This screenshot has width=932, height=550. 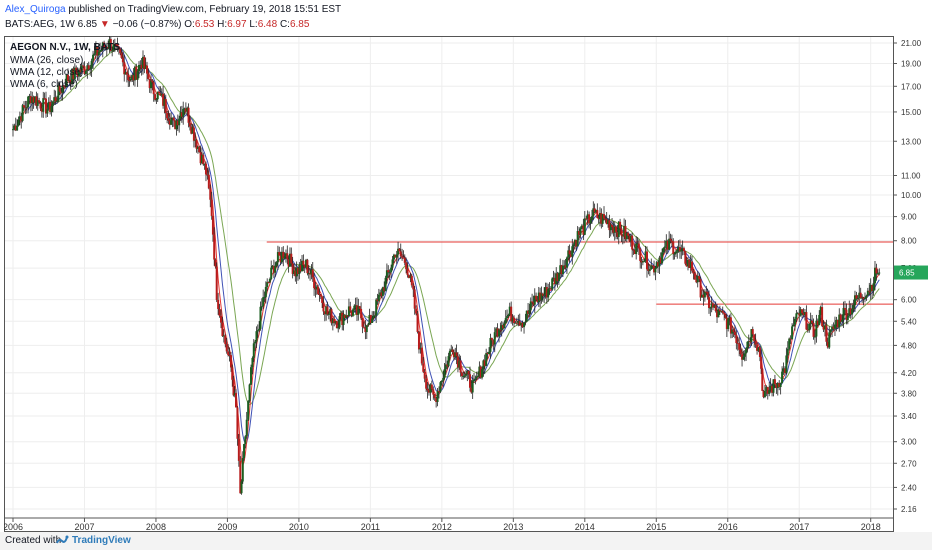 What do you see at coordinates (909, 241) in the screenshot?
I see `y-tick-label: 8.00` at bounding box center [909, 241].